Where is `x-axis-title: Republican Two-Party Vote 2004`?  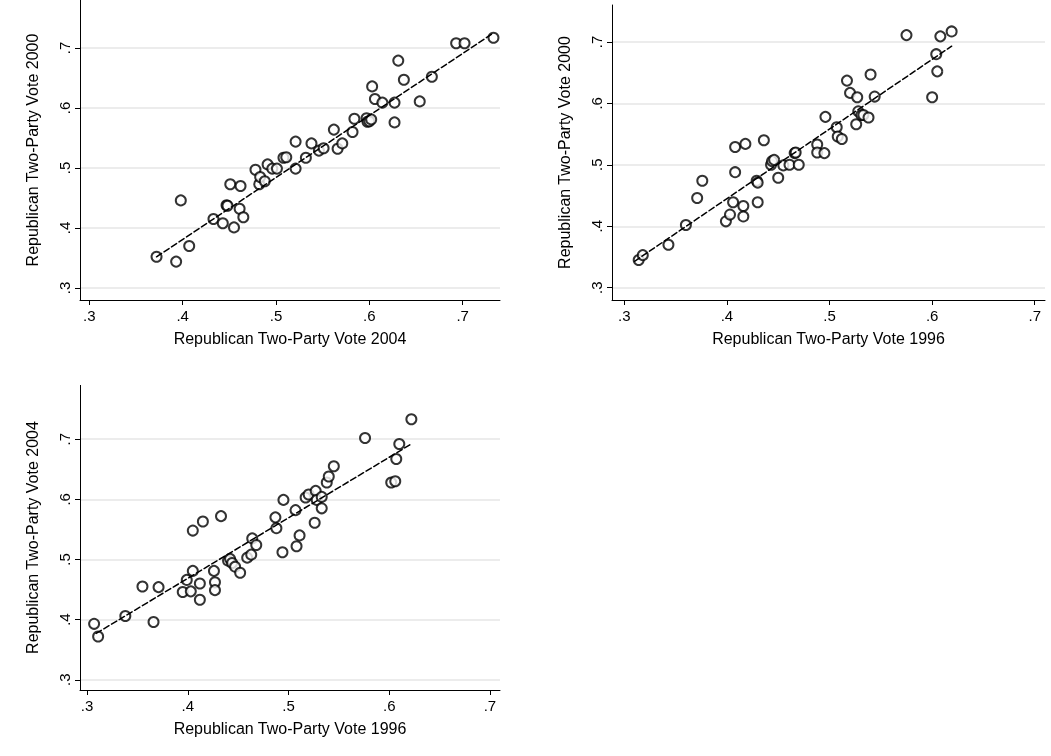 x-axis-title: Republican Two-Party Vote 2004 is located at coordinates (290, 338).